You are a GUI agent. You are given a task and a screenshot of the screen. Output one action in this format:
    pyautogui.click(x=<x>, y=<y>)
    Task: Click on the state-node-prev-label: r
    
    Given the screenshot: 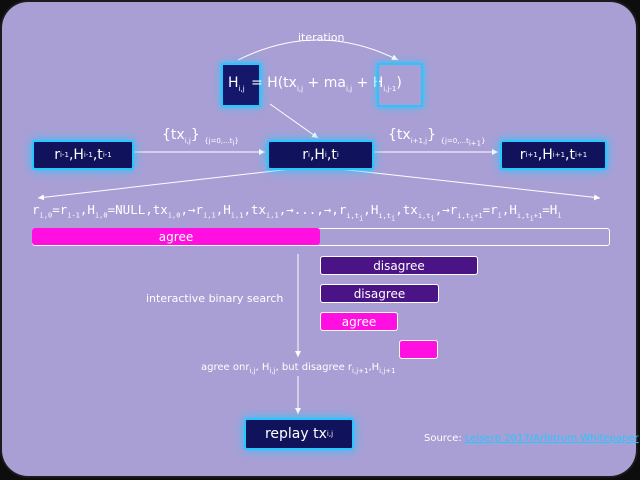 What is the action you would take?
    pyautogui.click(x=57, y=155)
    